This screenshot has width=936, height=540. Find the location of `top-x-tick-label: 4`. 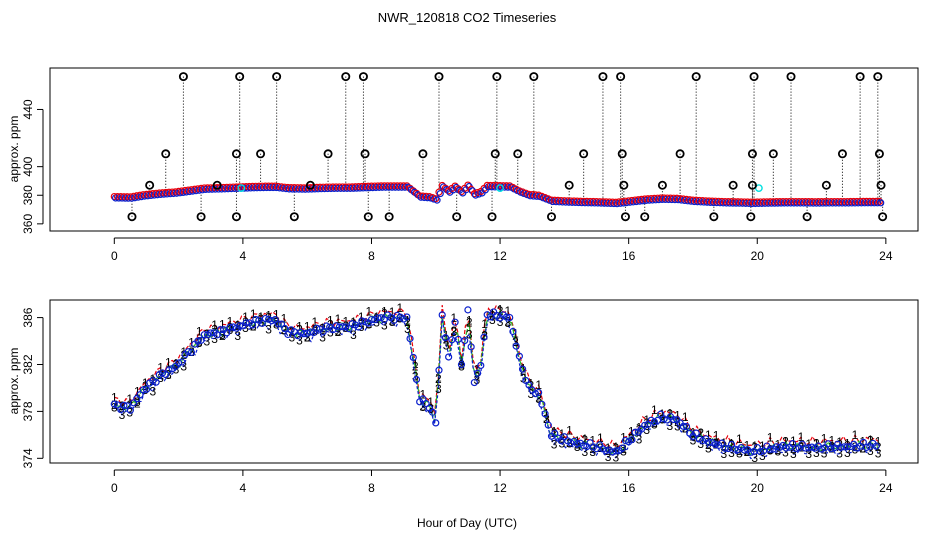

top-x-tick-label: 4 is located at coordinates (243, 256).